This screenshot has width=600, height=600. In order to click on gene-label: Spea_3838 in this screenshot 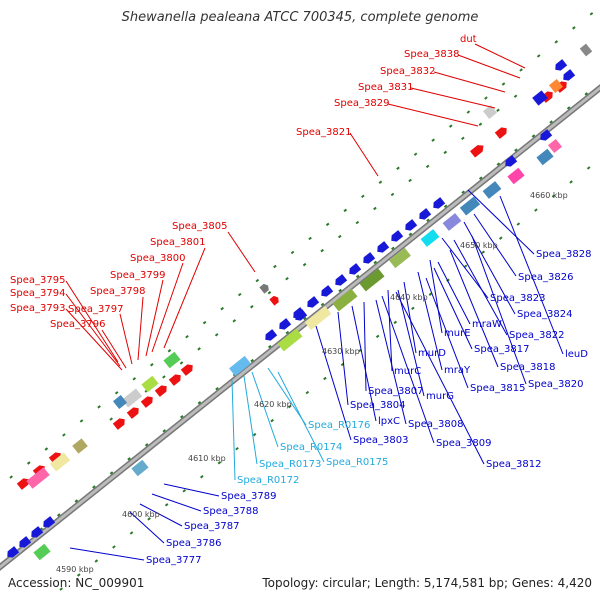, I will do `click(431, 54)`.